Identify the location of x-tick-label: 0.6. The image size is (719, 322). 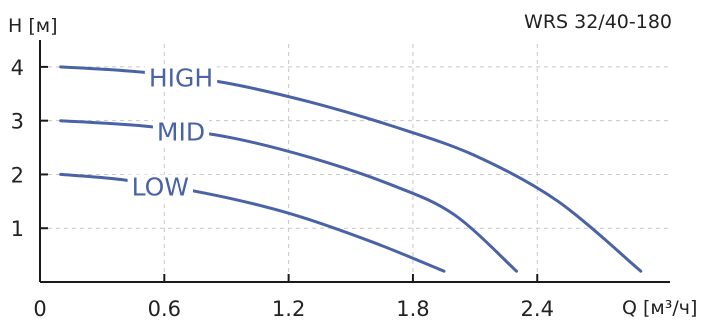
(164, 309).